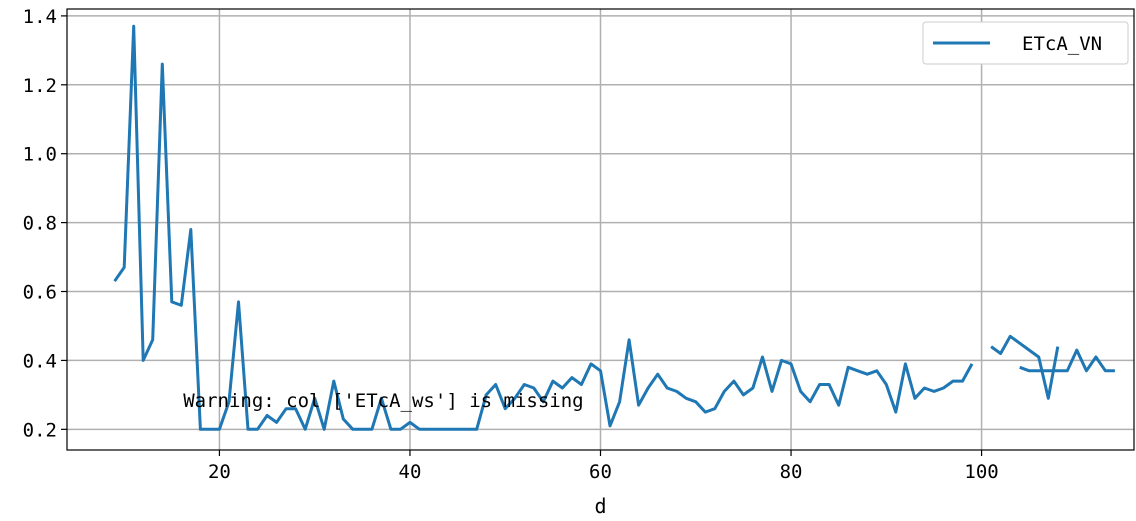  I want to click on y-tick-label: 0.8, so click(40, 224).